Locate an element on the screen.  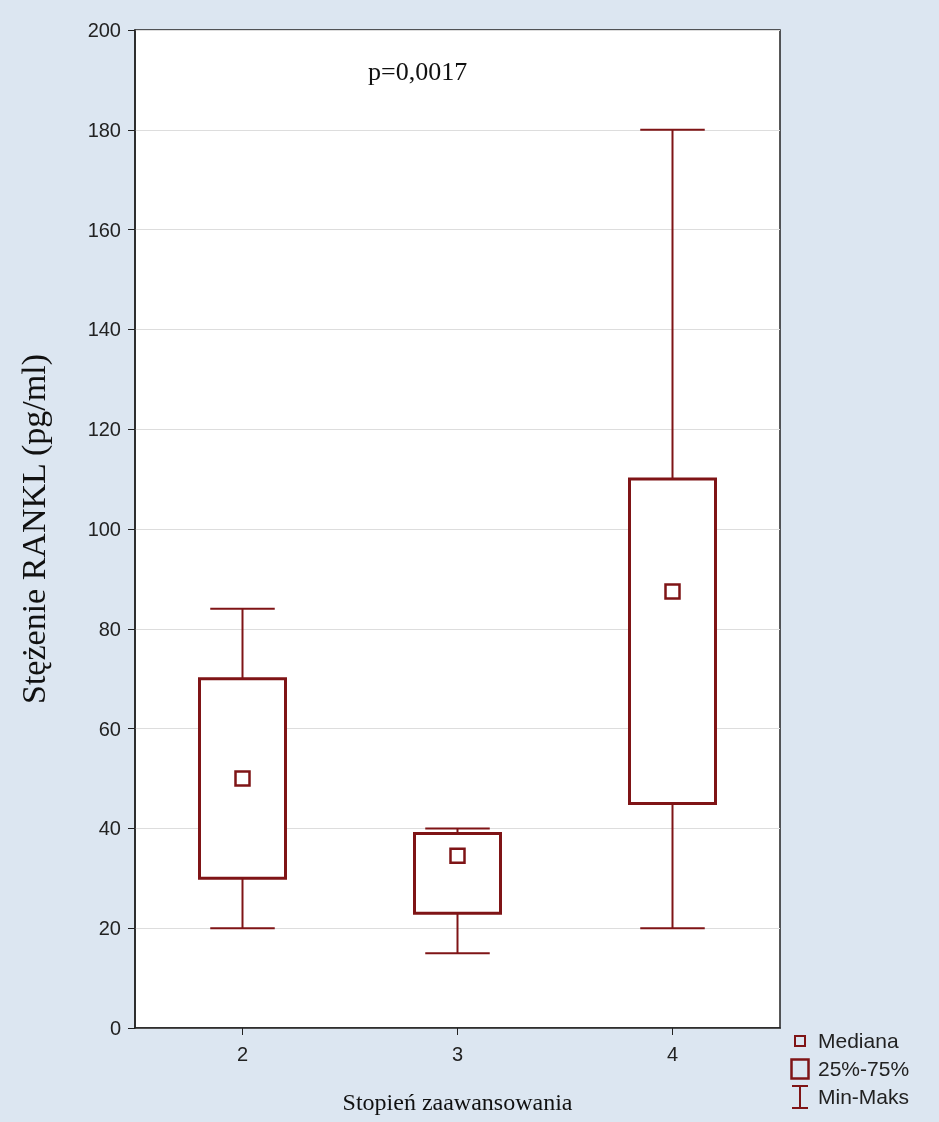
y-tick-label: 140 is located at coordinates (104, 329).